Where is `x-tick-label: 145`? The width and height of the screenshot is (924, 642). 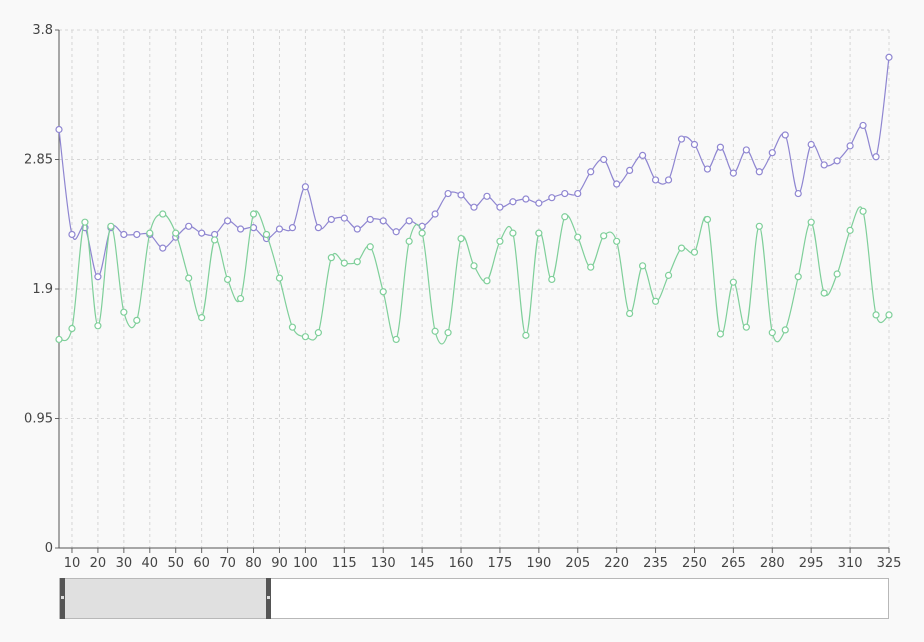 x-tick-label: 145 is located at coordinates (422, 563).